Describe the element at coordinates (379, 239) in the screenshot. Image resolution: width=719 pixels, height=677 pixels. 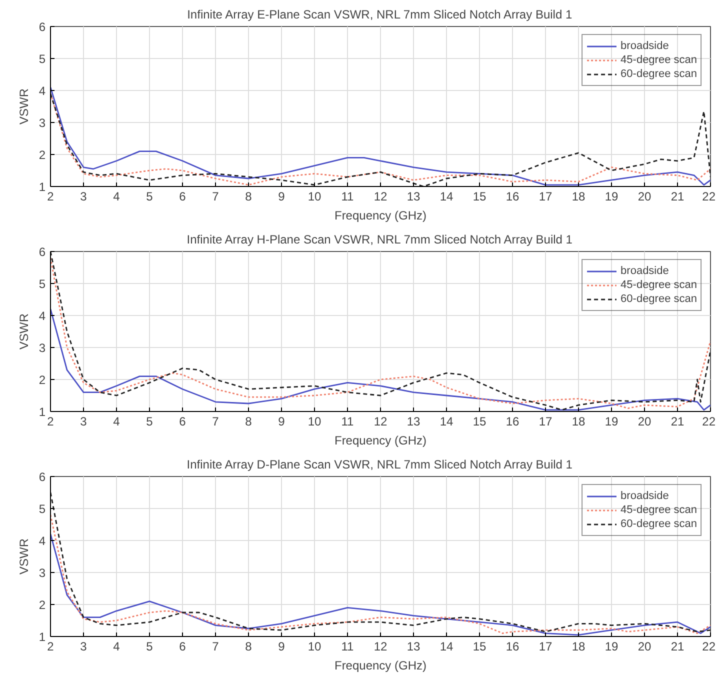
I see `chart-title: Infinite Array H-Plane Scan VSWR, NRL 7mm Sliced Notch Array Build 1` at that location.